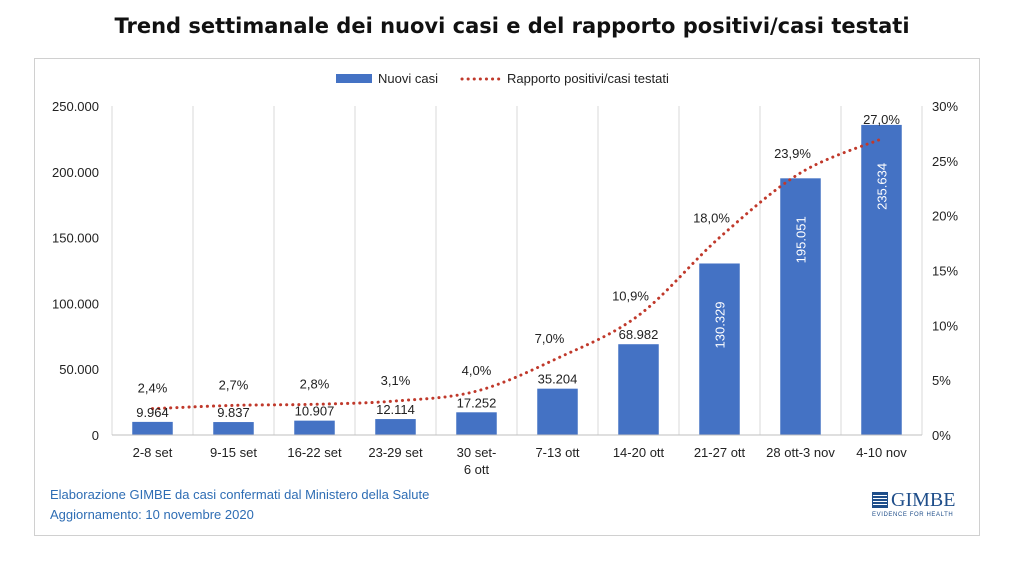 This screenshot has width=1024, height=569. I want to click on gimbe-logo: GIMBE EVIDENCE FOR HEALTH, so click(922, 504).